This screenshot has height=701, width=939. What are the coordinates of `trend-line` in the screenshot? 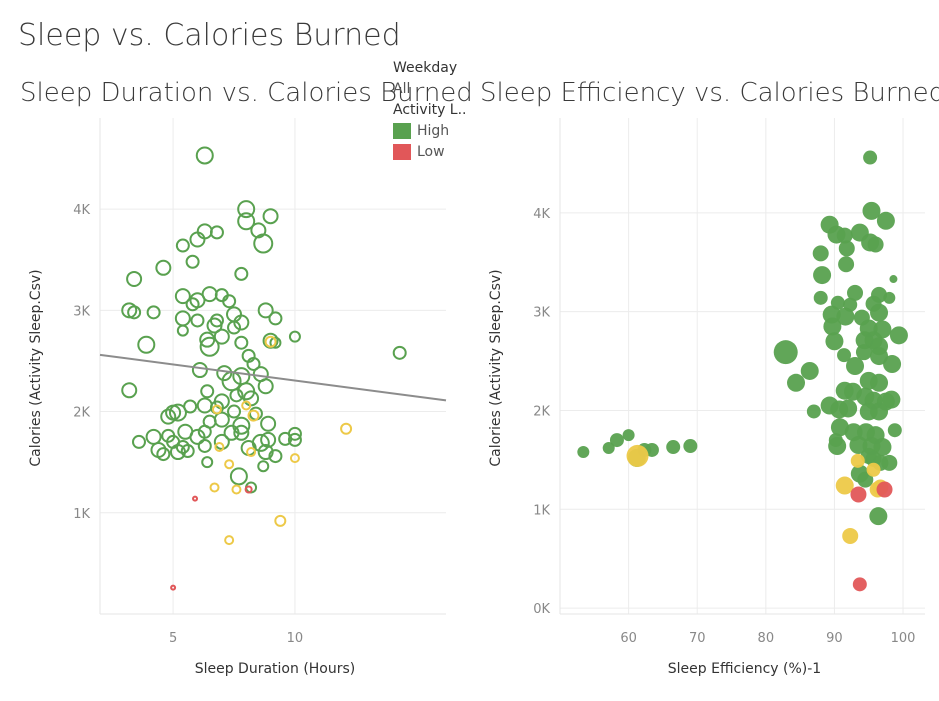 It's located at (273, 377).